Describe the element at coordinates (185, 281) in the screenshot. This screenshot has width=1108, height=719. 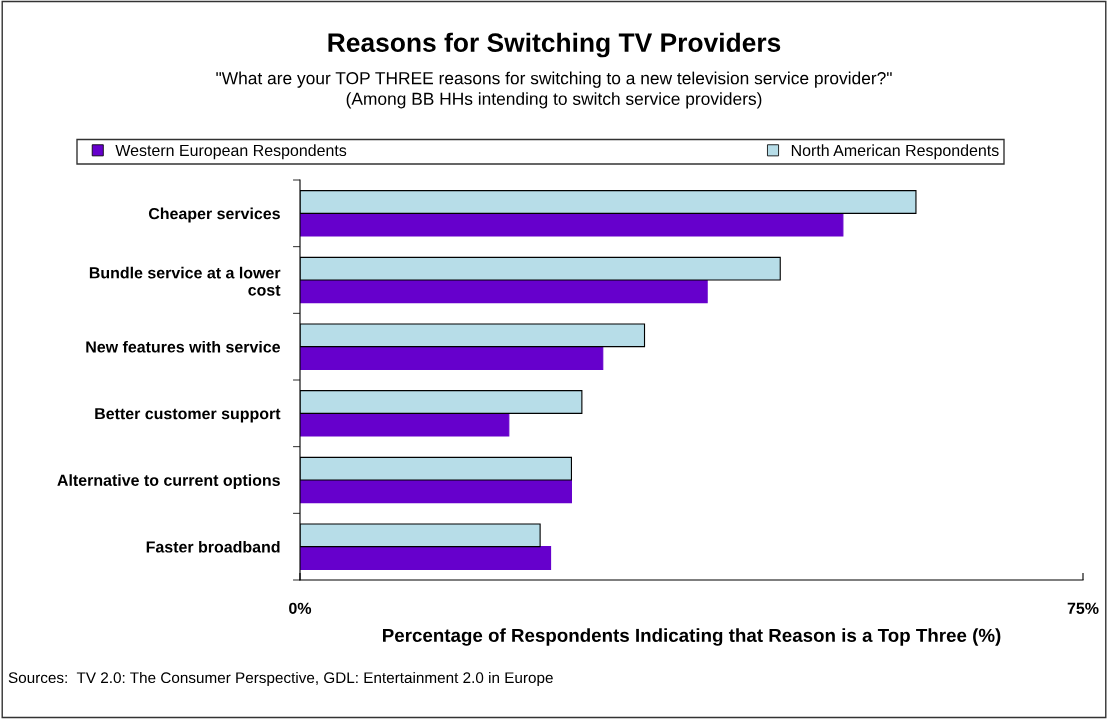
I see `y-tick-label: Bundle service at a lower cost` at that location.